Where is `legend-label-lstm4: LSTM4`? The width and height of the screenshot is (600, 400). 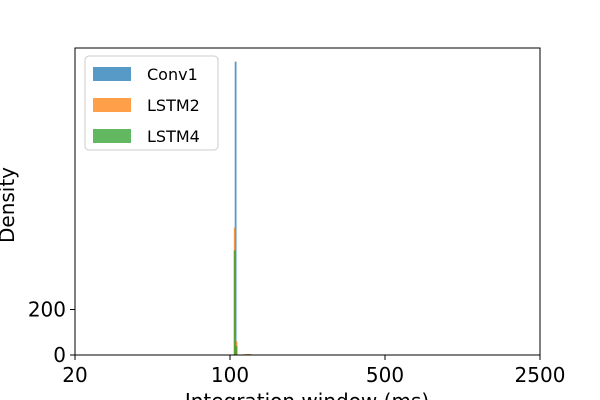
legend-label-lstm4: LSTM4 is located at coordinates (173, 136).